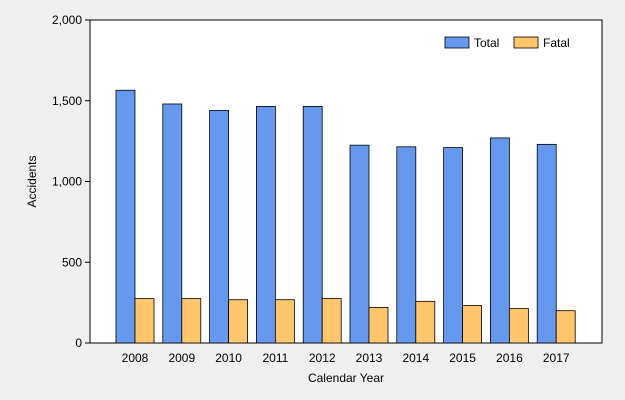 This screenshot has height=400, width=625. What do you see at coordinates (322, 358) in the screenshot?
I see `x-tick-label: 2012` at bounding box center [322, 358].